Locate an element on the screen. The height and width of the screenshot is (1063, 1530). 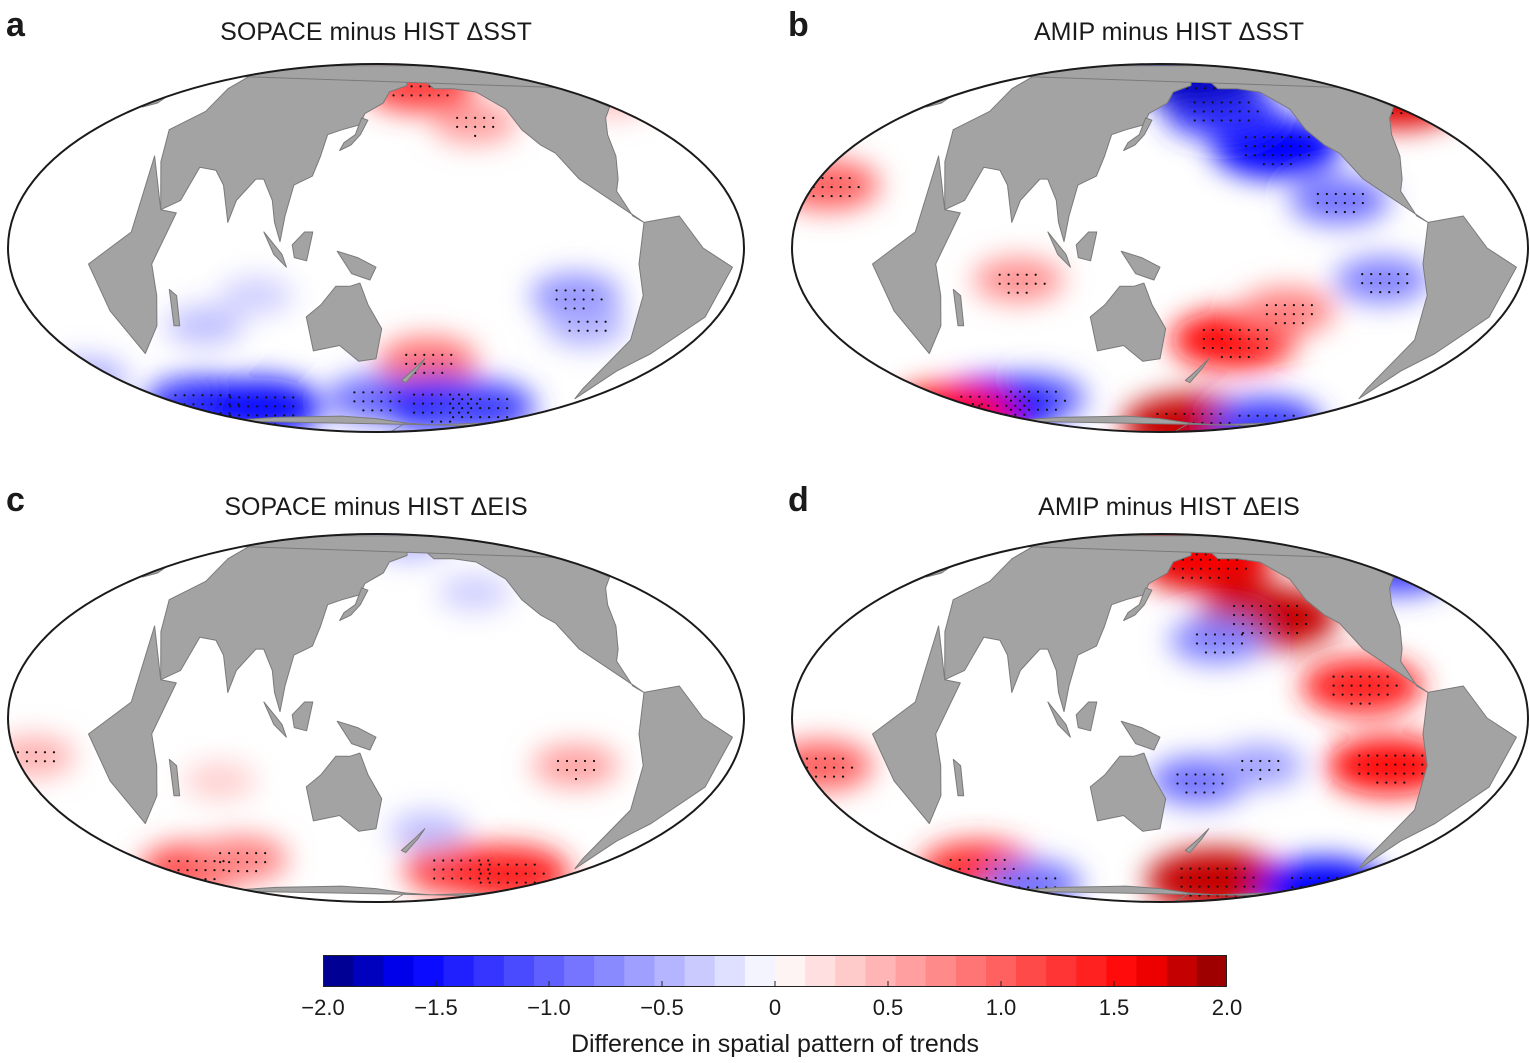
land-australia is located at coordinates (1128, 322).